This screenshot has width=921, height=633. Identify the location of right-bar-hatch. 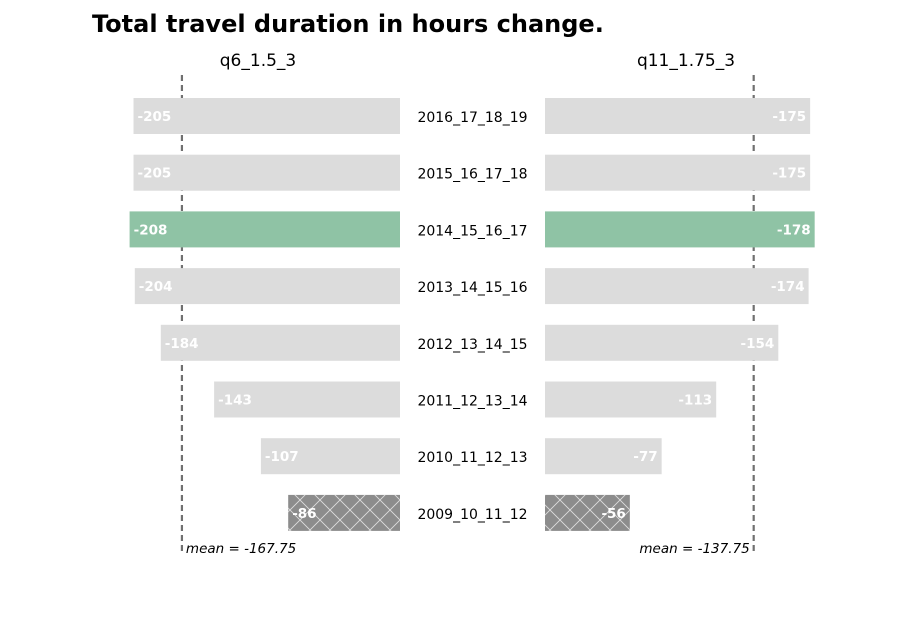
(587, 512).